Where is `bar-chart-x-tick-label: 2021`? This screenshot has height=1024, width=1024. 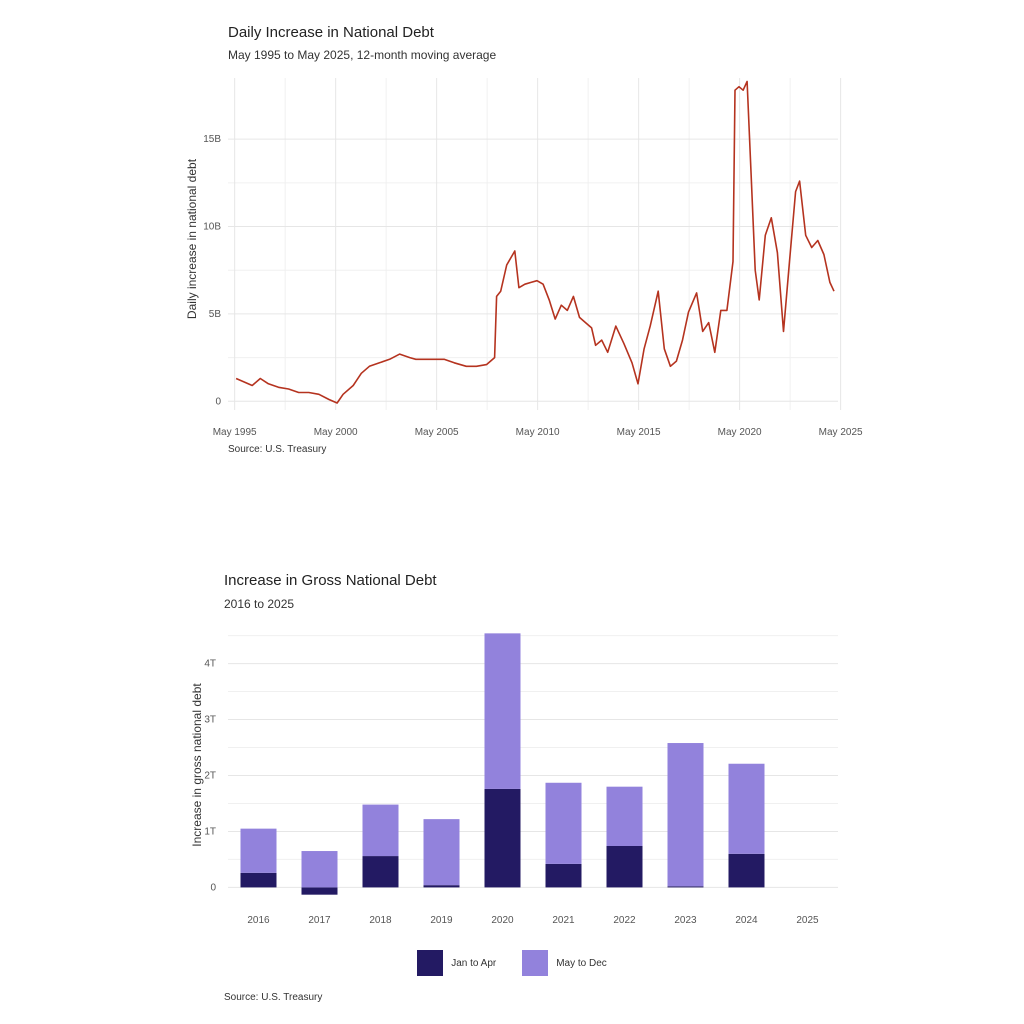 bar-chart-x-tick-label: 2021 is located at coordinates (563, 920).